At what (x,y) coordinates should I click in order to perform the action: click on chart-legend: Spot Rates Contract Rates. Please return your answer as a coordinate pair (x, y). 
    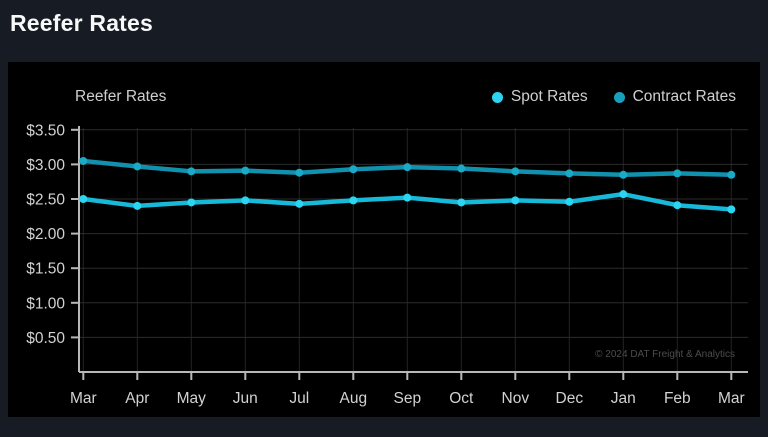
    Looking at the image, I should click on (613, 97).